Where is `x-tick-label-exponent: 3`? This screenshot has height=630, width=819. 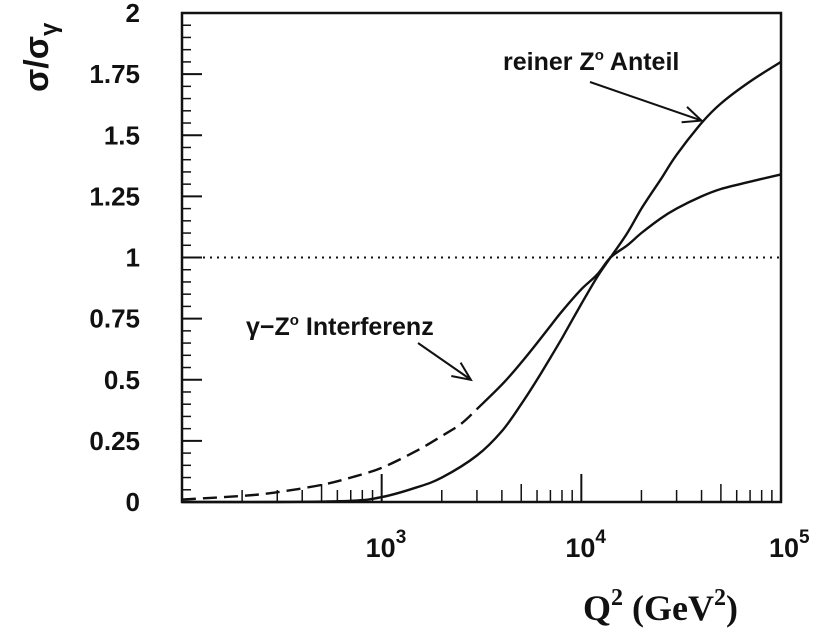 x-tick-label-exponent: 3 is located at coordinates (401, 537).